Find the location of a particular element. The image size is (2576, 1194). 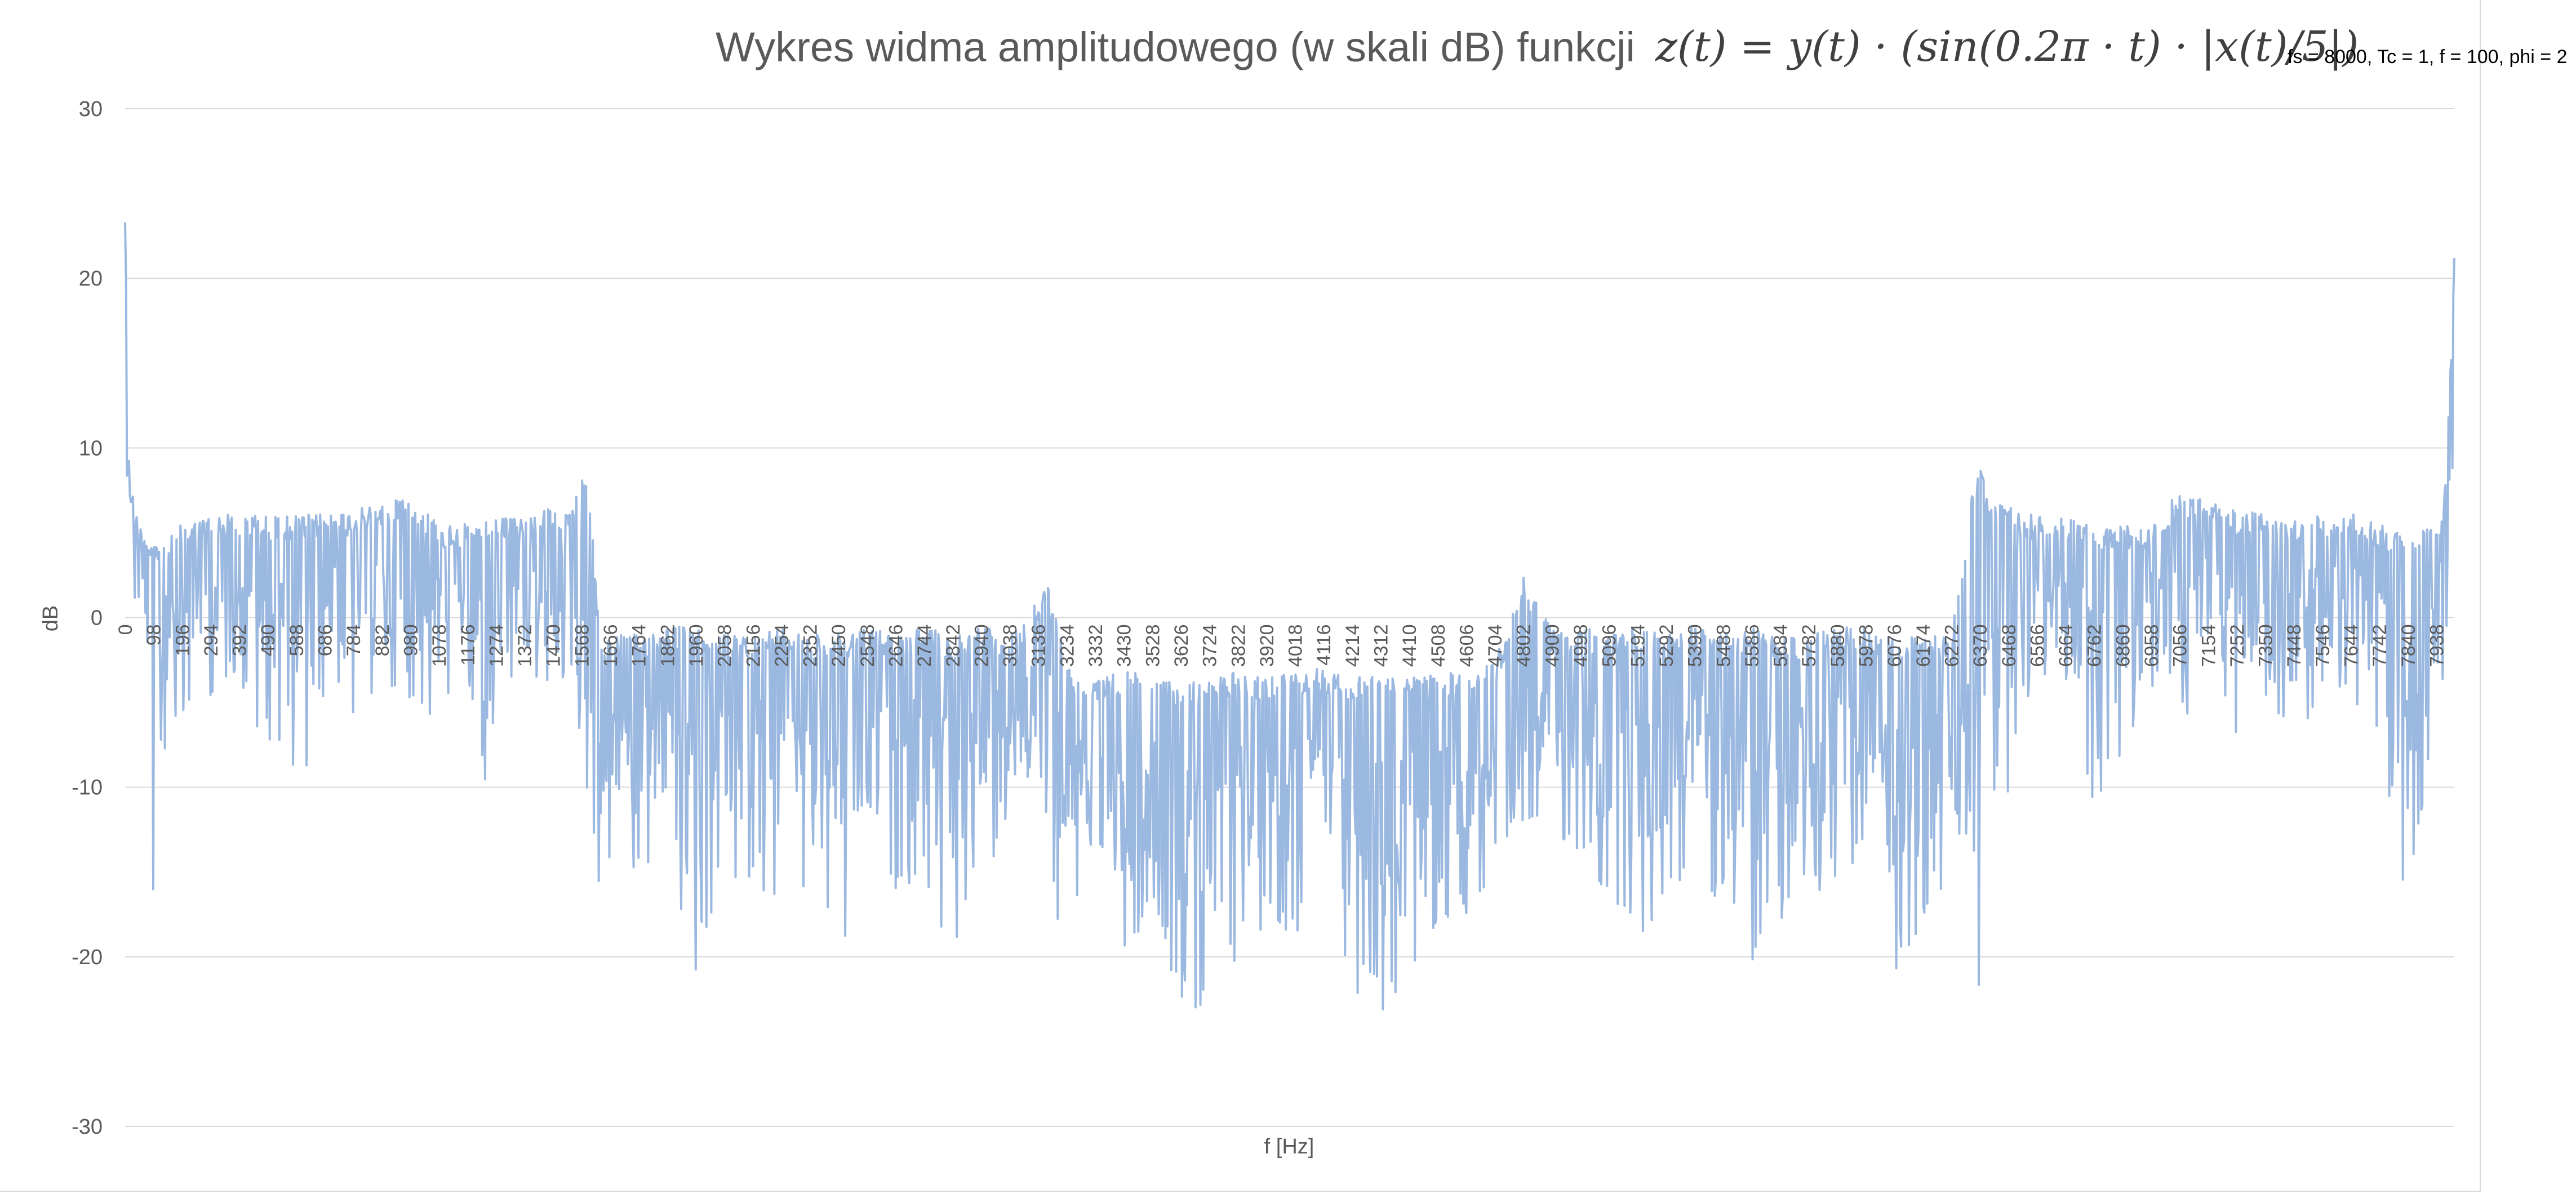

x-tick-label: 1764 is located at coordinates (639, 646).